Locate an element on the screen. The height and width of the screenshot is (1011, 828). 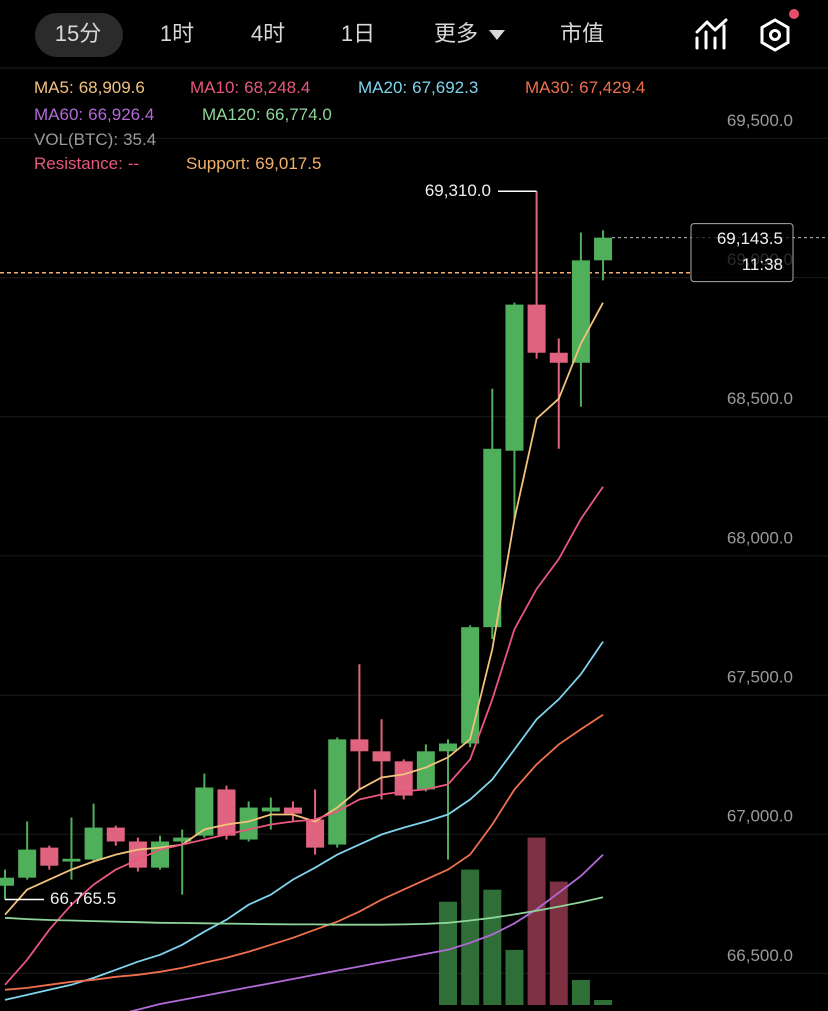
legend-name: Resistance: is located at coordinates (78, 163).